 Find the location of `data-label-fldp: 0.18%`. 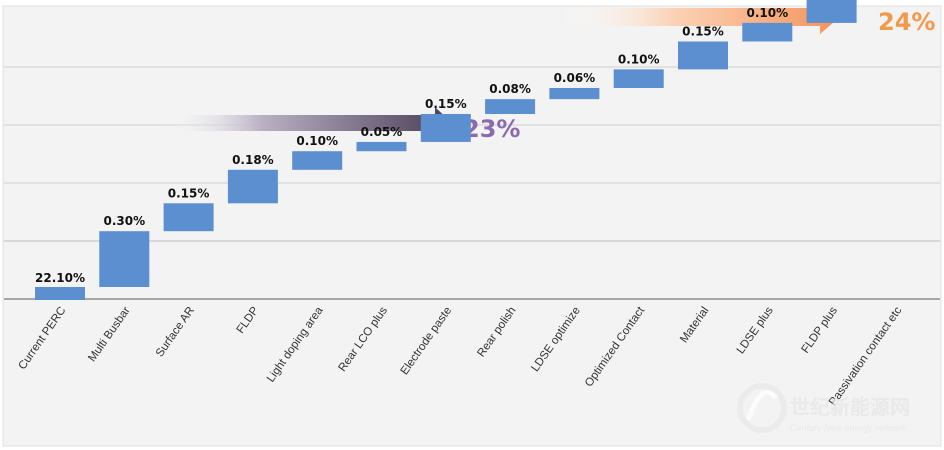

data-label-fldp: 0.18% is located at coordinates (253, 160).